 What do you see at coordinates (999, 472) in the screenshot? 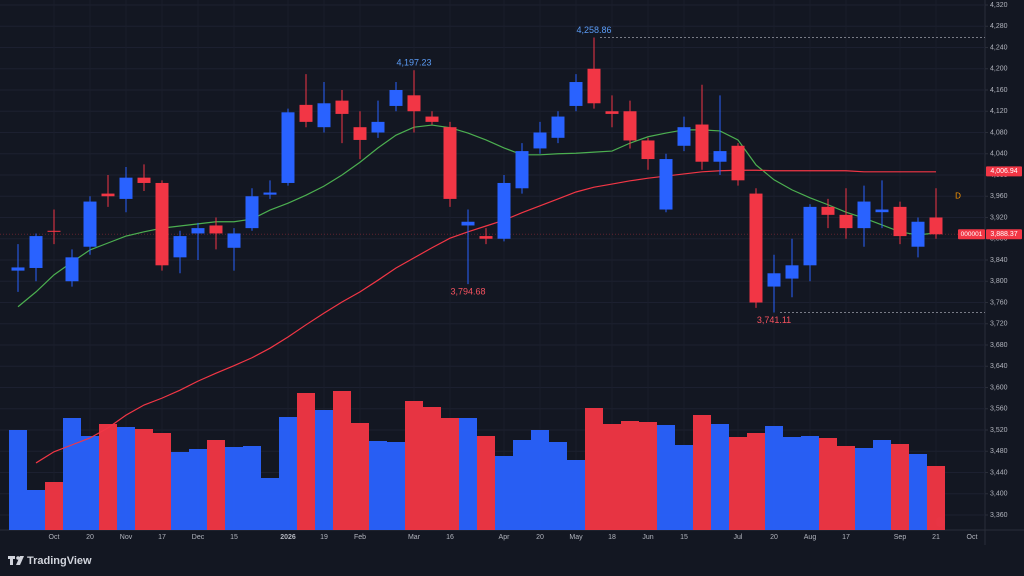
I see `y-tick-label: 3,440` at bounding box center [999, 472].